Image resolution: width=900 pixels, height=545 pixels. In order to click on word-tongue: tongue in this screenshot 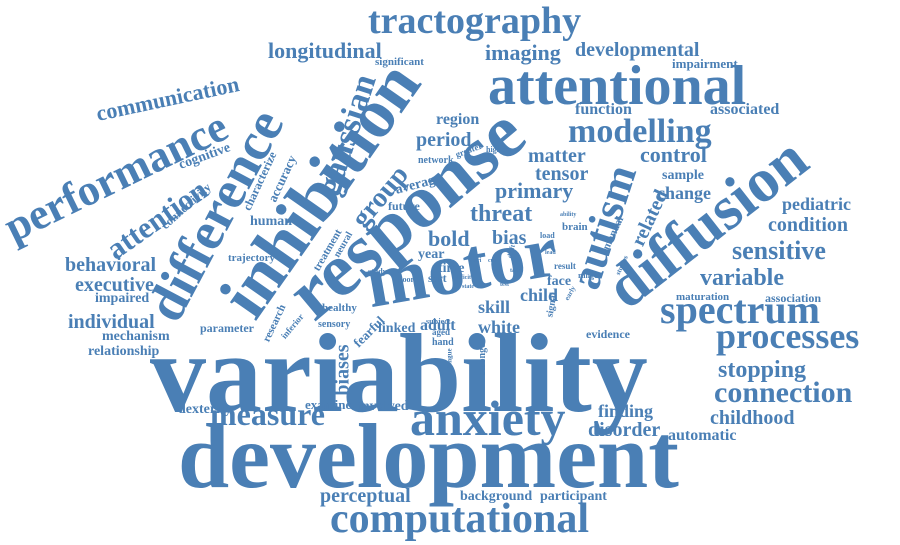, I will do `click(449, 358)`.